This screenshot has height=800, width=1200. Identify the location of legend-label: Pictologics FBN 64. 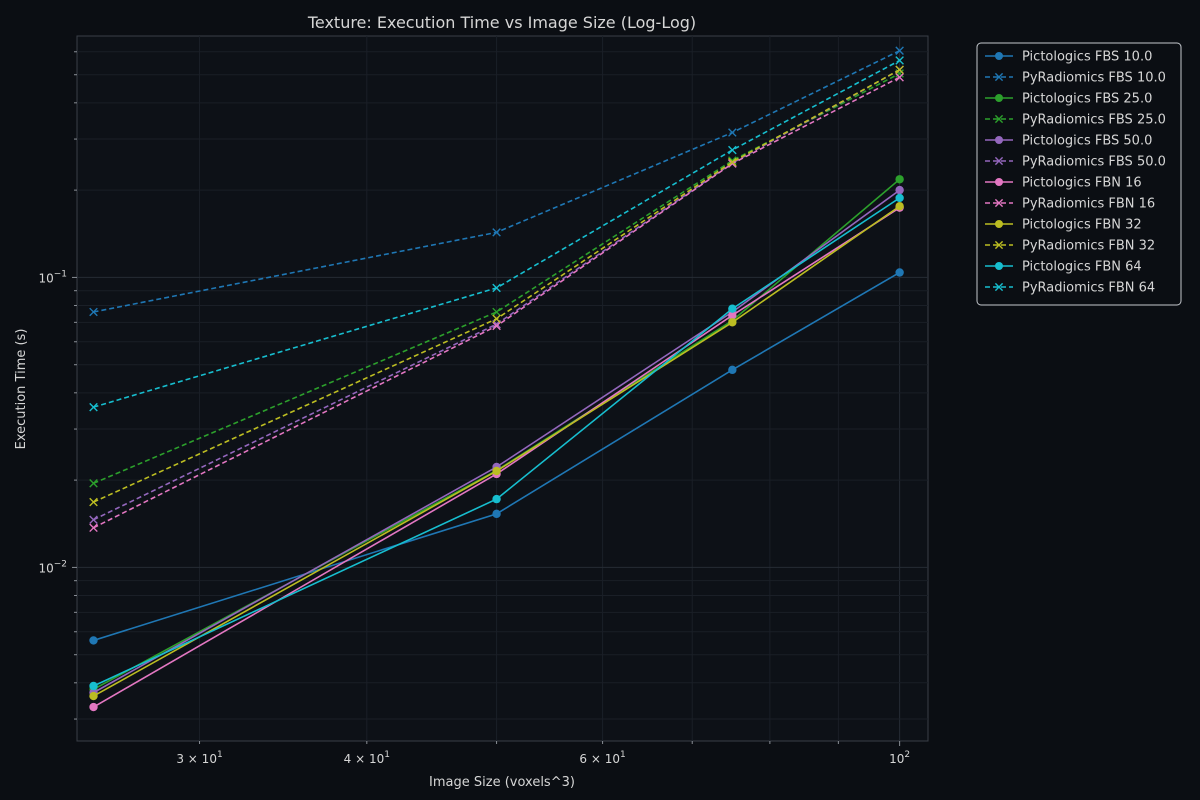
(1082, 267).